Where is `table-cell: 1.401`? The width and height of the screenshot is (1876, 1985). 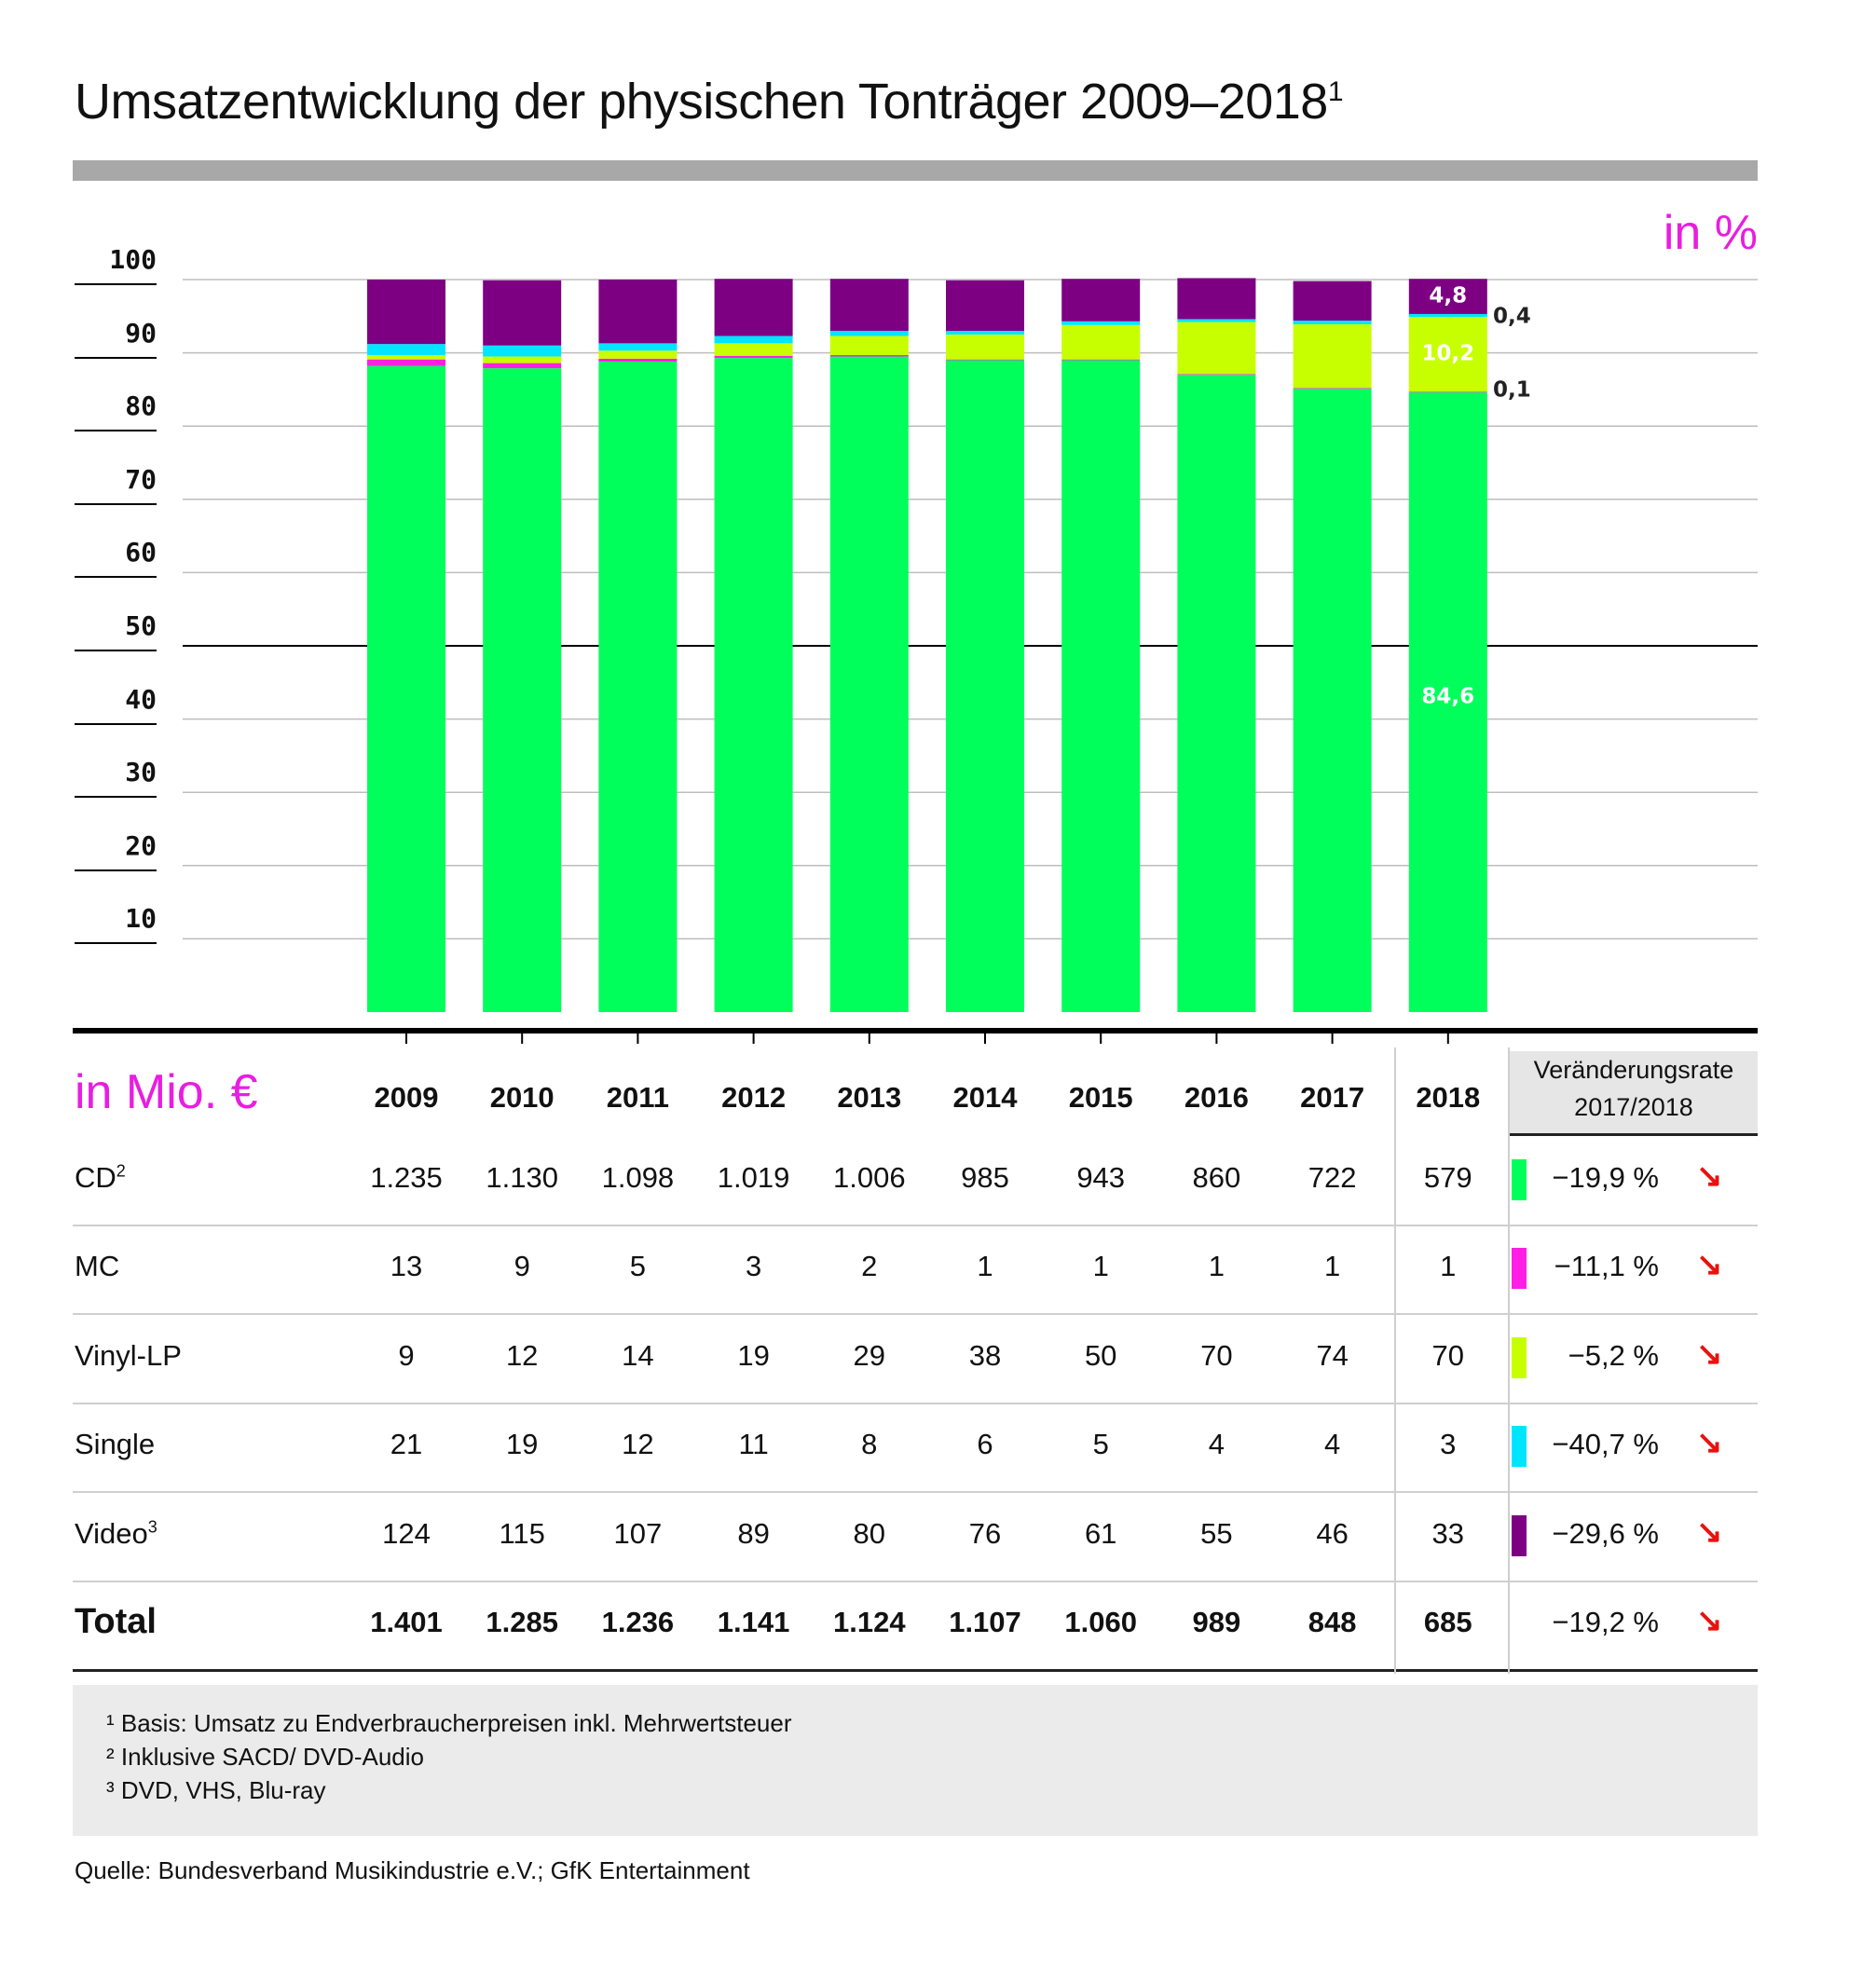 table-cell: 1.401 is located at coordinates (406, 1622).